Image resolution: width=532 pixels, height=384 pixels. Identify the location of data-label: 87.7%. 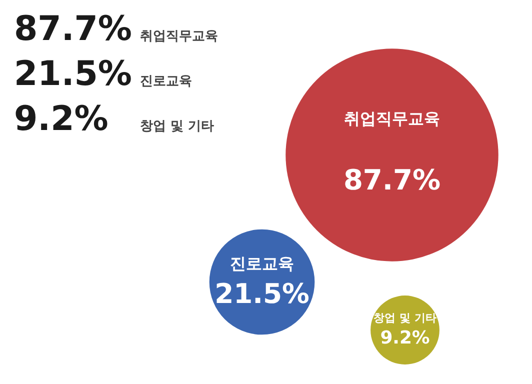
(73, 29).